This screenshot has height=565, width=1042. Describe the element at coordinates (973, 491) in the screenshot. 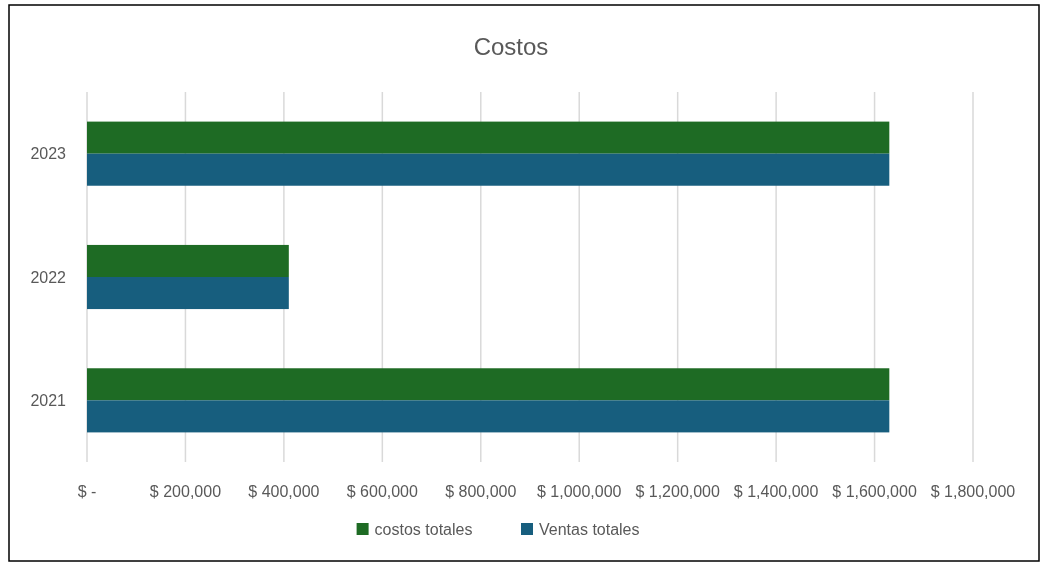

I see `x-tick-label: $ 1,800,000` at that location.